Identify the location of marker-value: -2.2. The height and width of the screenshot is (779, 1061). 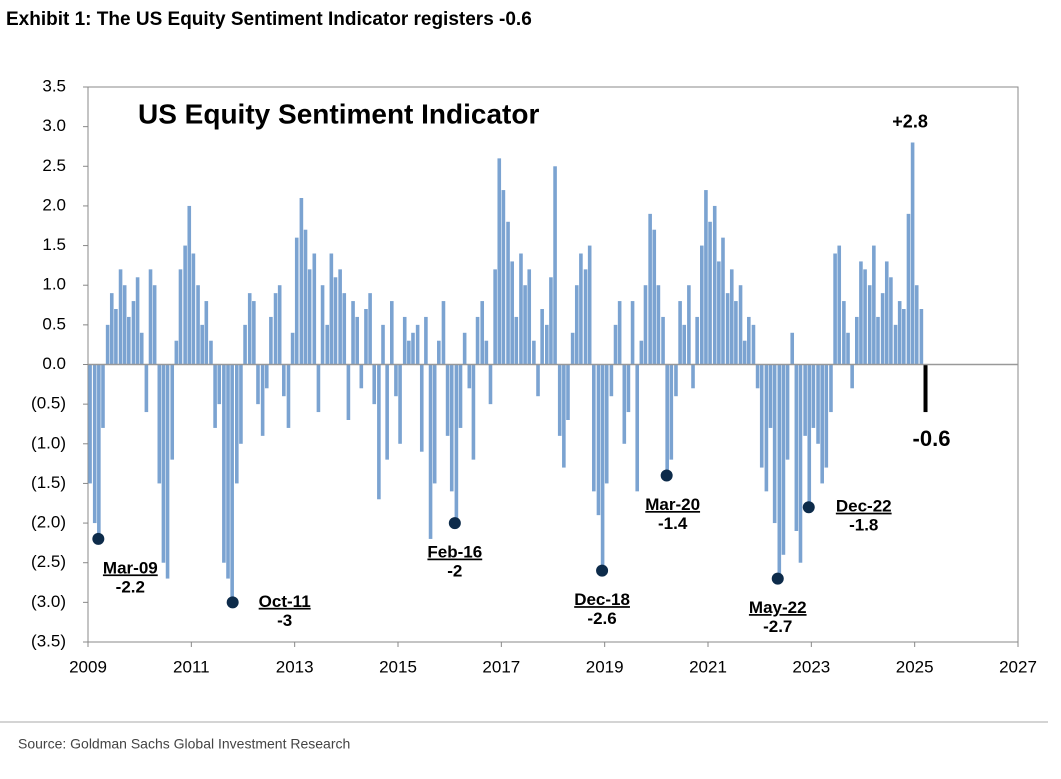
(130, 586).